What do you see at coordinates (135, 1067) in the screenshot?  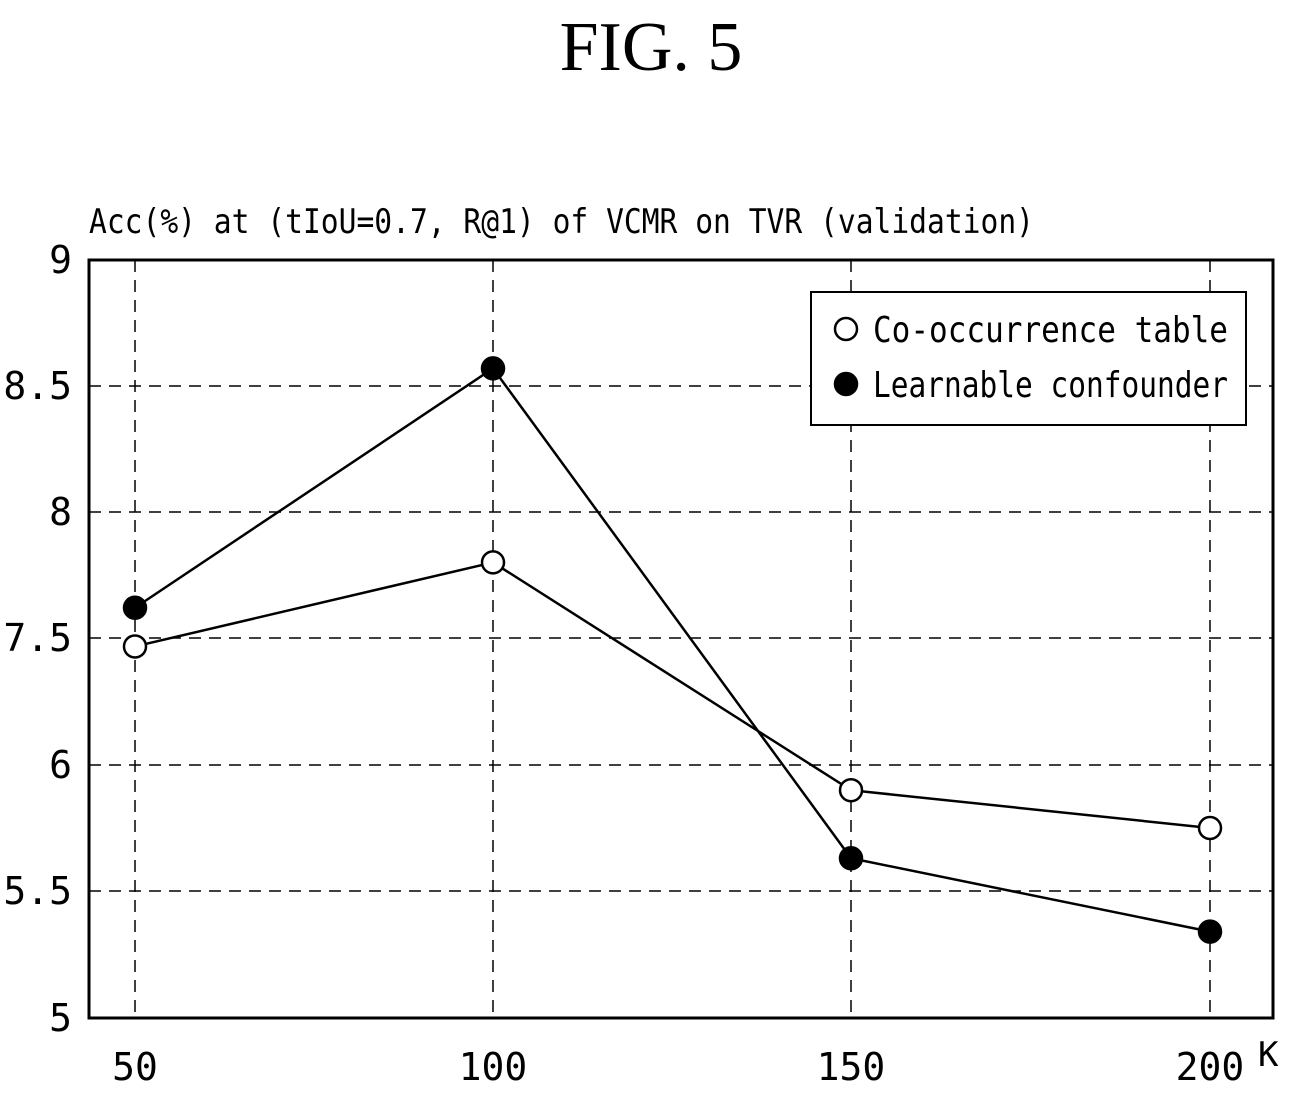 I see `x-tick-label: 50` at bounding box center [135, 1067].